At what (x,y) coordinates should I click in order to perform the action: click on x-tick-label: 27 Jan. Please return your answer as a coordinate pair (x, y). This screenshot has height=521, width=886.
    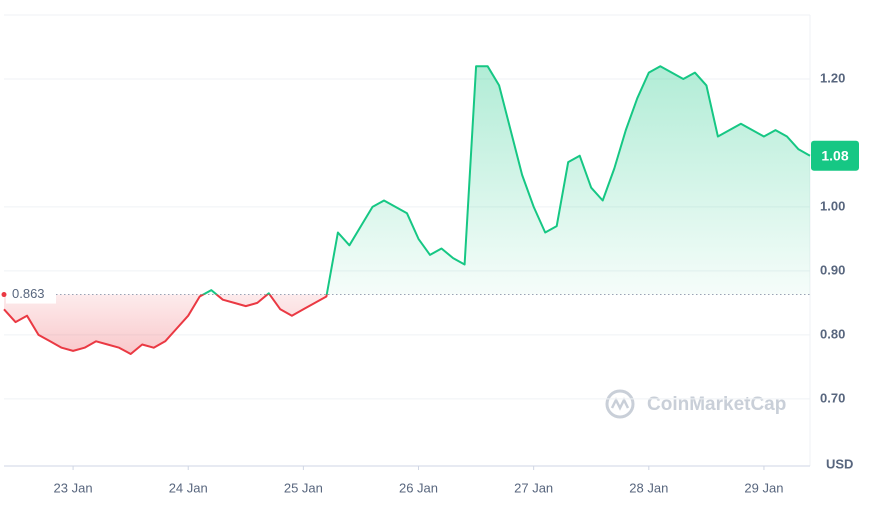
    Looking at the image, I should click on (533, 487).